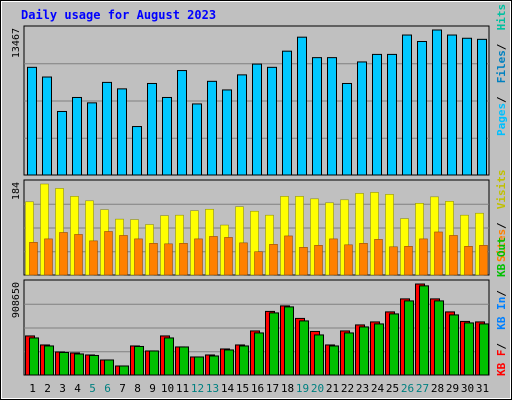  Describe the element at coordinates (242, 388) in the screenshot. I see `x-tick-label: 15` at that location.